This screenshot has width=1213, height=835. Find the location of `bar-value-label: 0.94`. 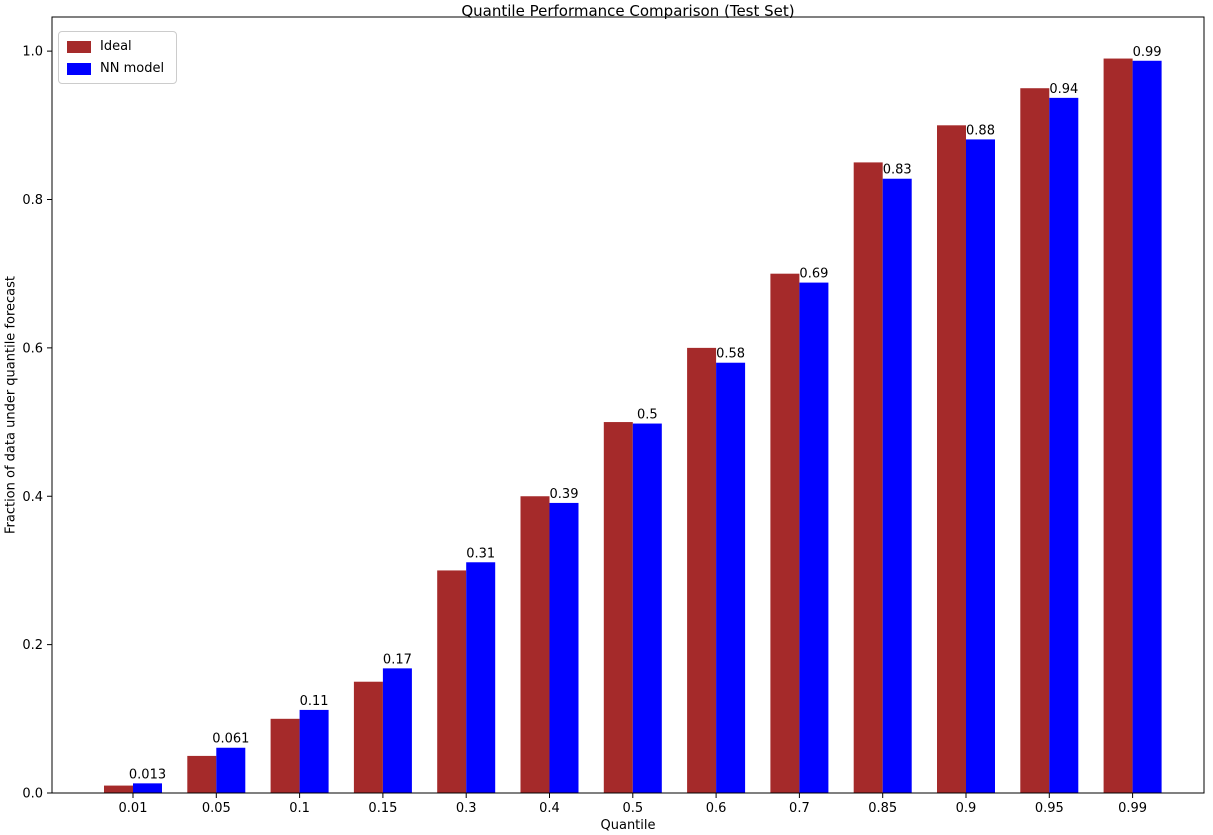

bar-value-label: 0.94 is located at coordinates (1063, 89).